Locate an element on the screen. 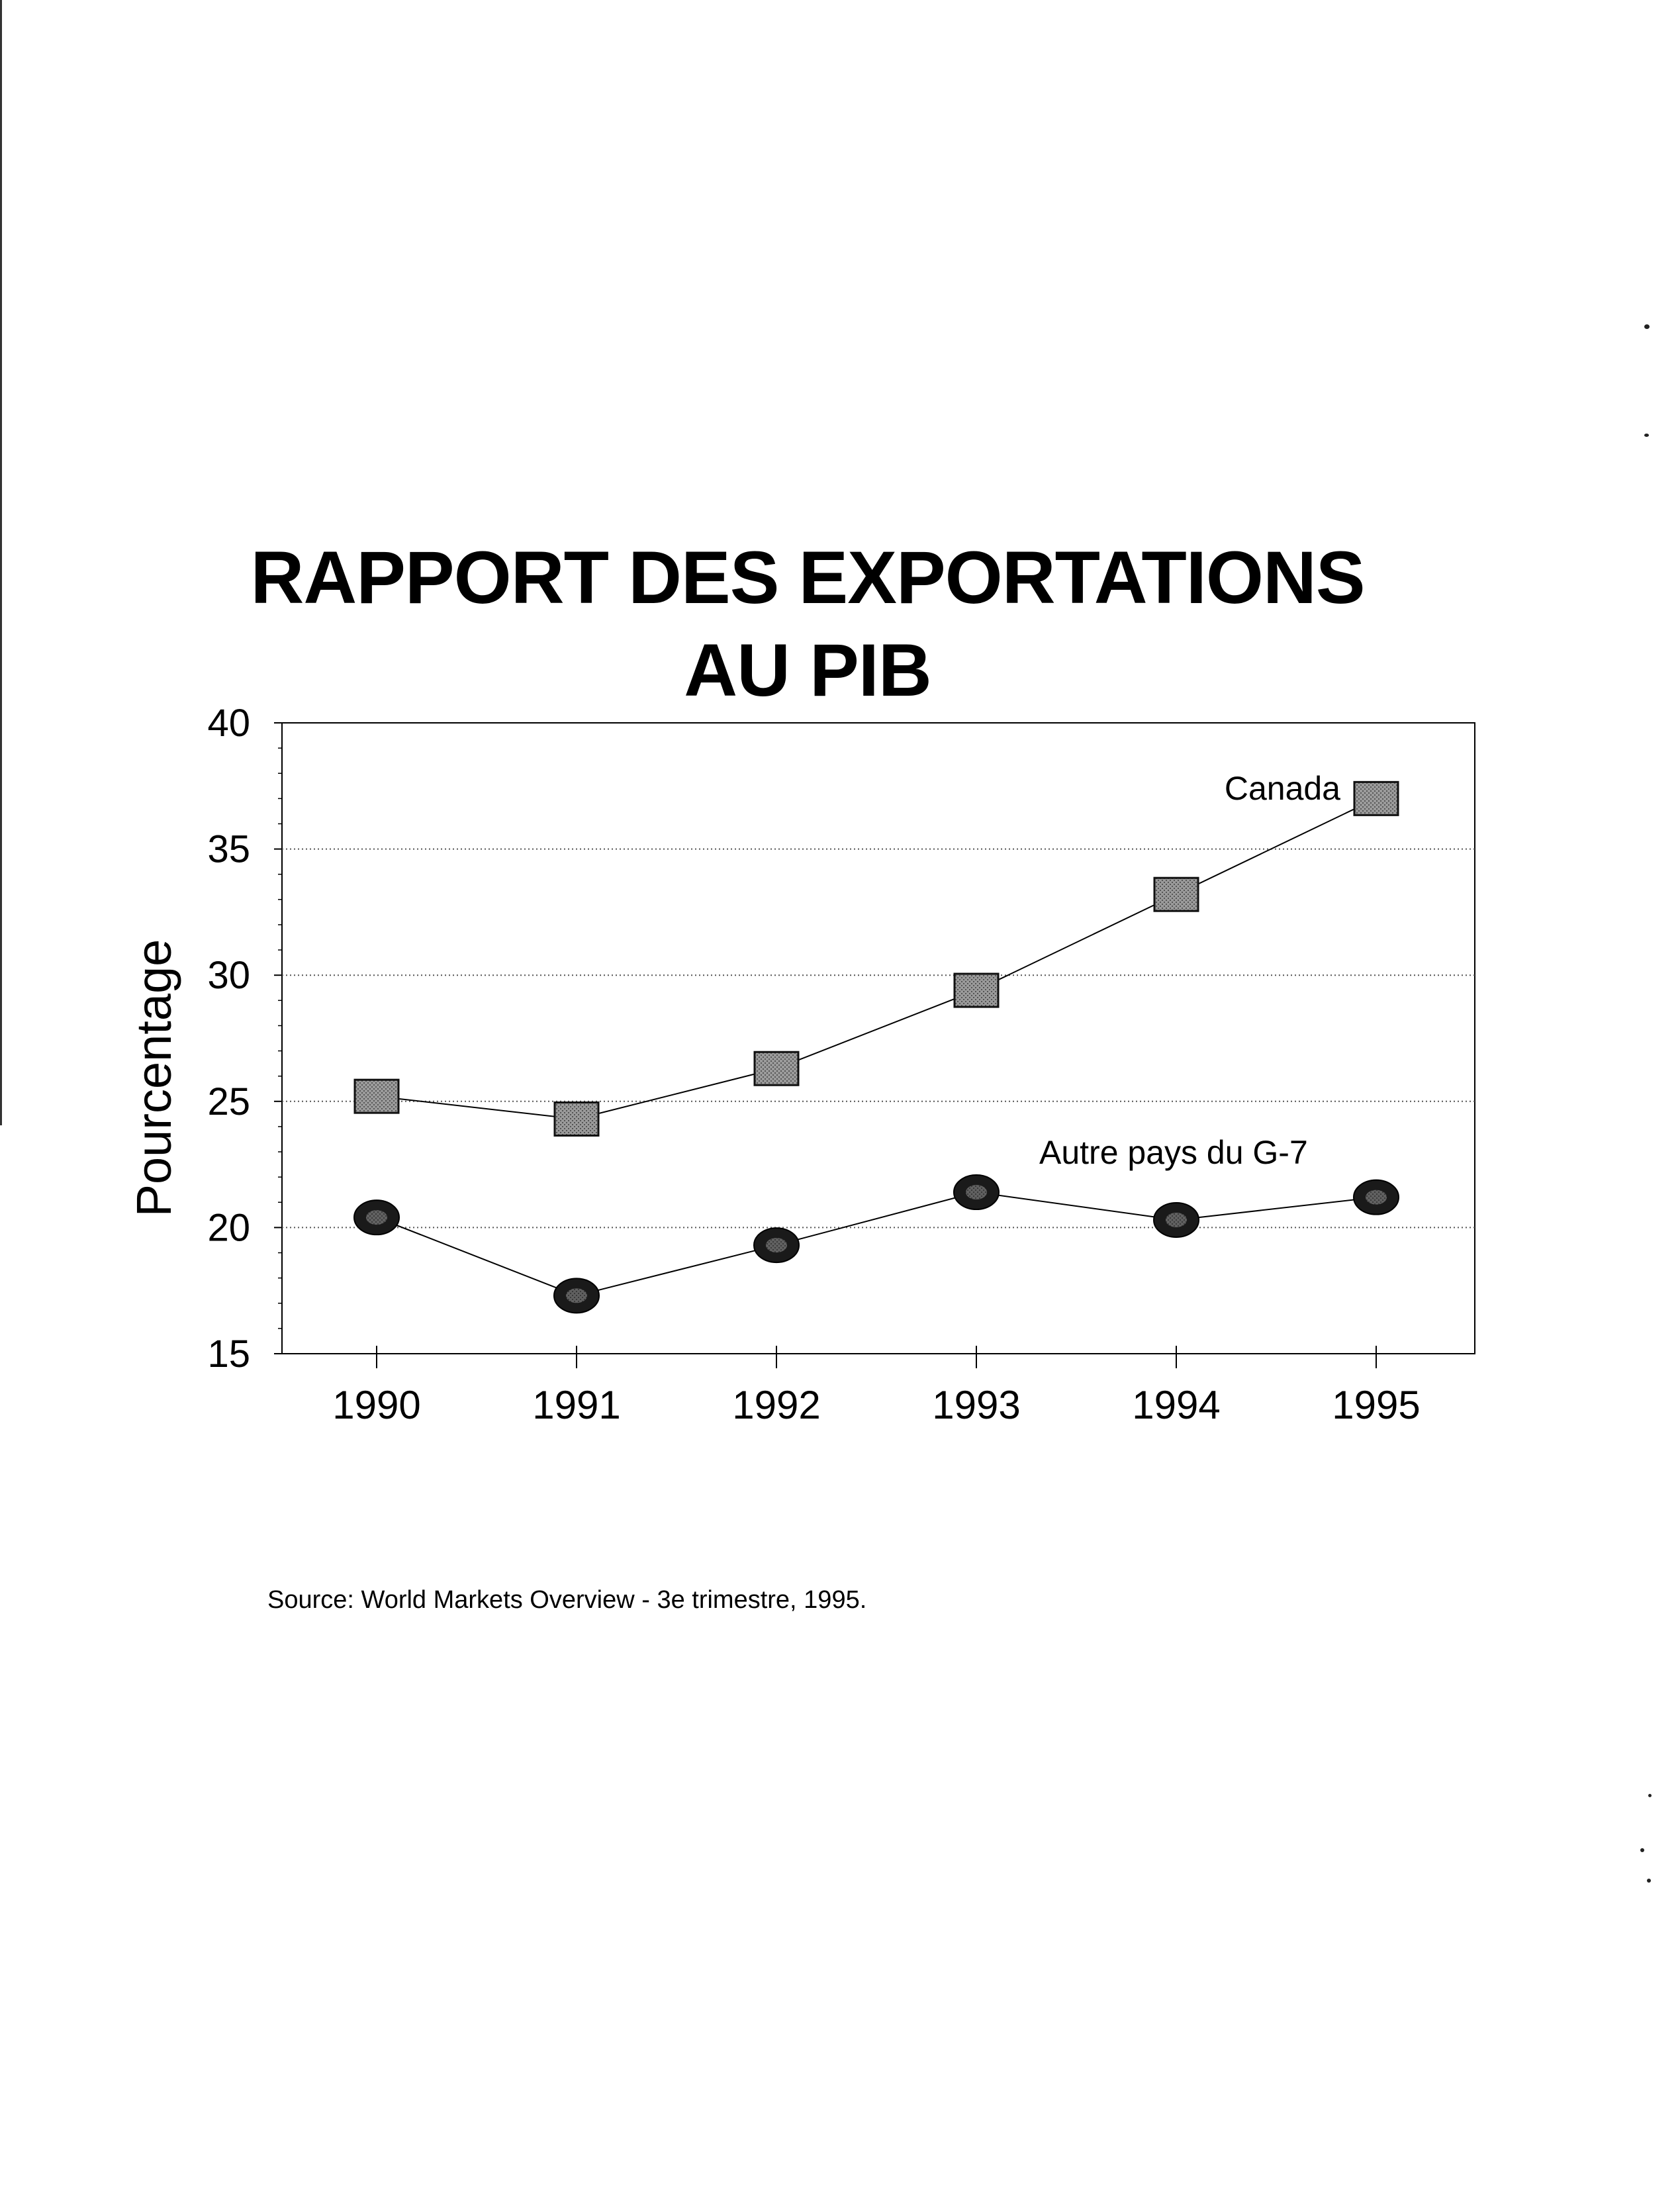 Image resolution: width=1680 pixels, height=2201 pixels. x-tick-label: 1992 is located at coordinates (776, 1405).